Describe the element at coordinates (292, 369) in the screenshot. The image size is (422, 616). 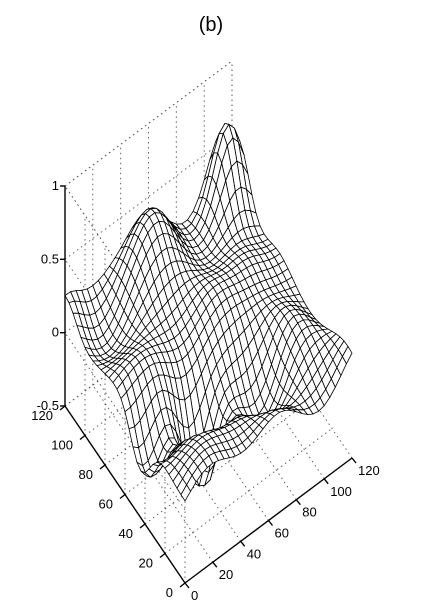
I see `grid-floor-line` at that location.